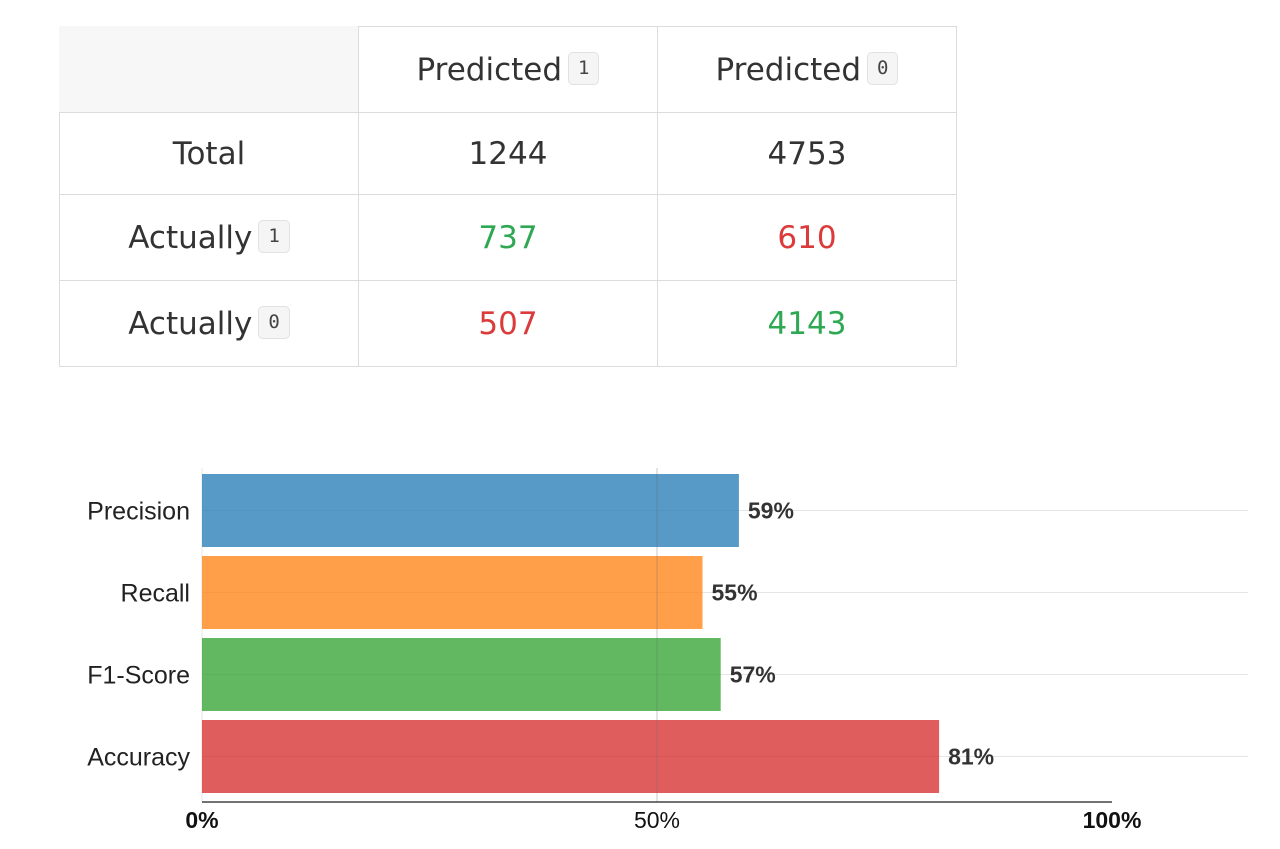 The image size is (1280, 849). Describe the element at coordinates (735, 593) in the screenshot. I see `value-label: 55%` at that location.